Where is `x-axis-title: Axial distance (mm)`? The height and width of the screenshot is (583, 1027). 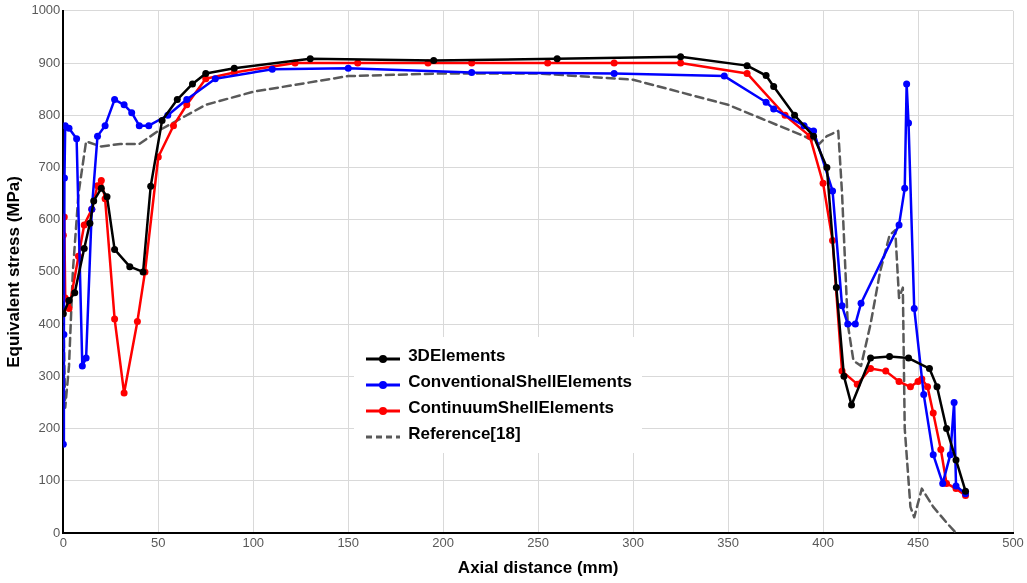
x-axis-title: Axial distance (mm) is located at coordinates (538, 568).